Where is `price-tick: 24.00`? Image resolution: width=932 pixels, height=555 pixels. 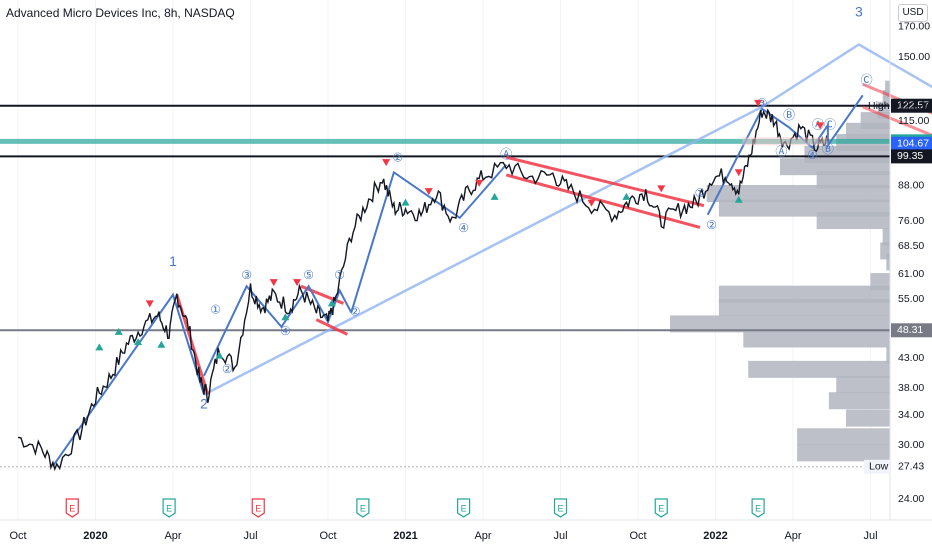 price-tick: 24.00 is located at coordinates (911, 499).